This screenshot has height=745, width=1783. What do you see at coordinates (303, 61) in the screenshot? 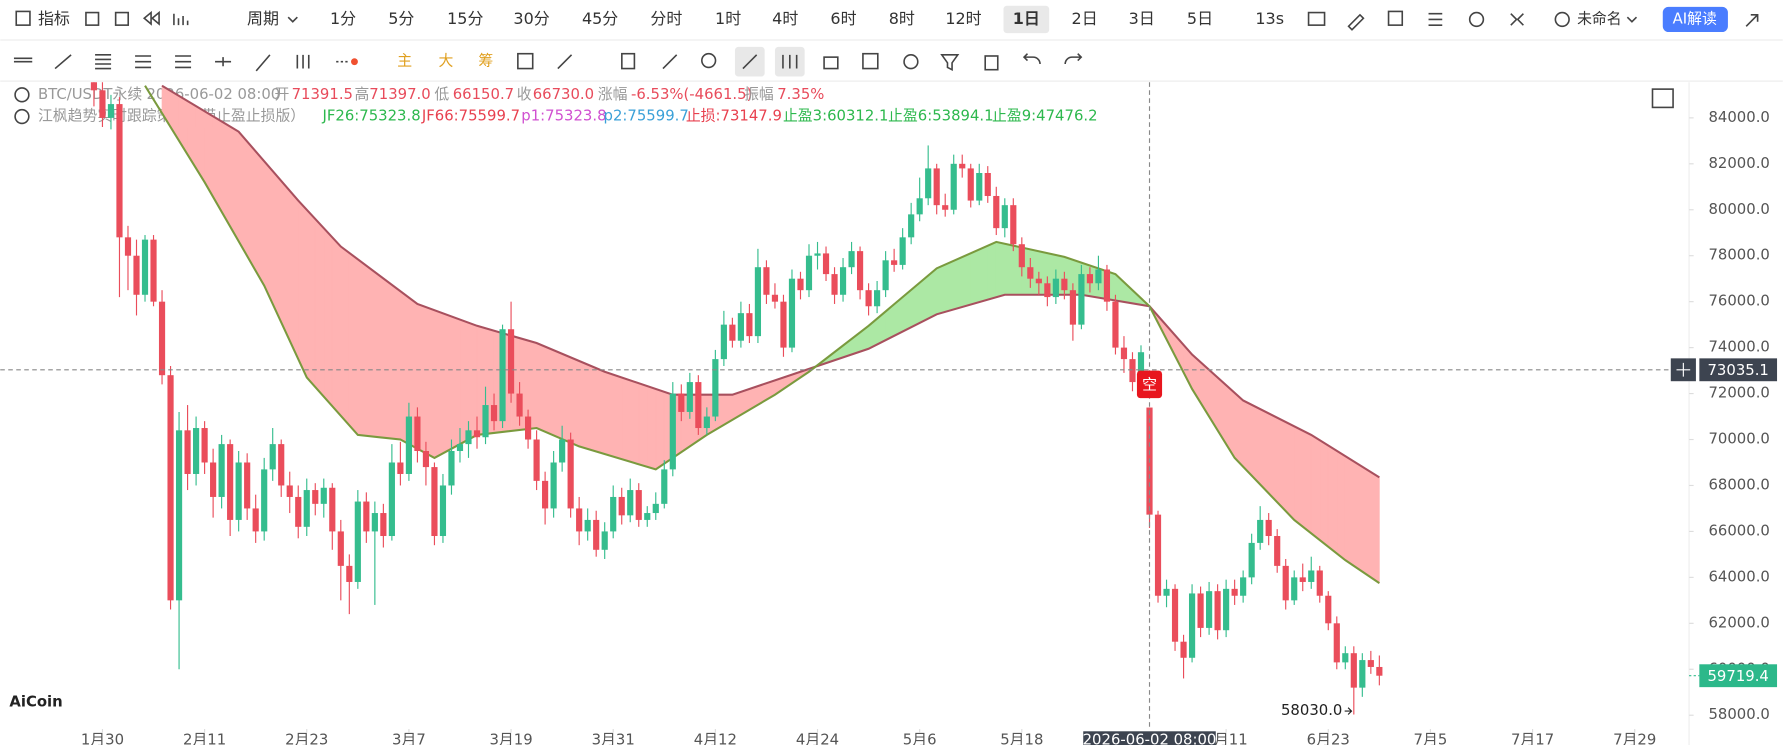
I see `pattern-tool` at bounding box center [303, 61].